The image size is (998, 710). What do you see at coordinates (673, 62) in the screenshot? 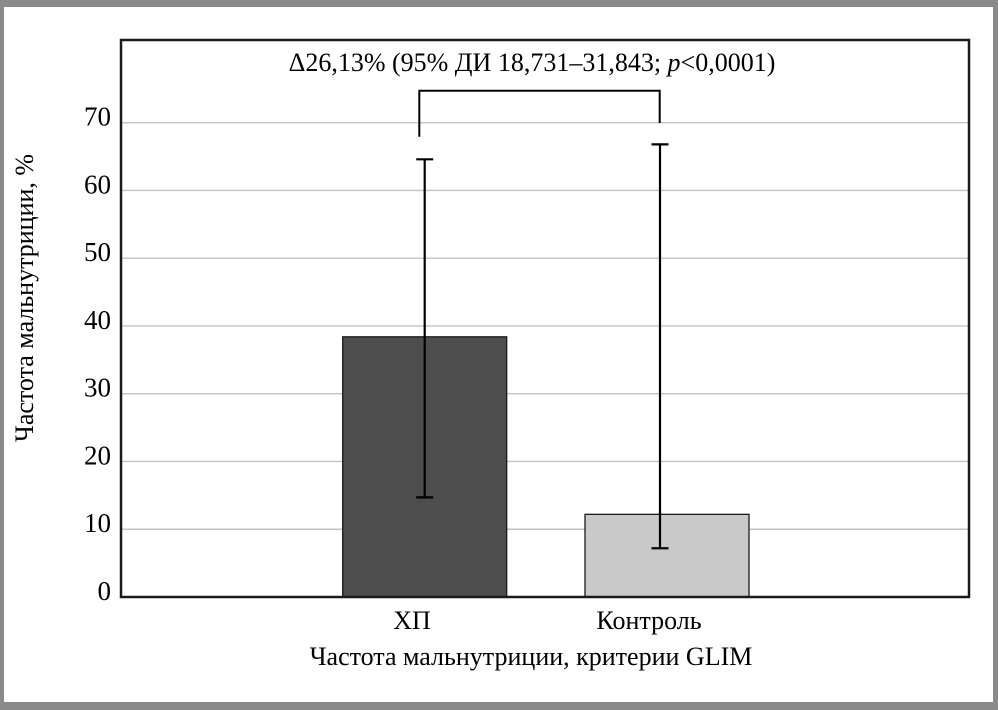
I see `annotation-p-symbol: p` at bounding box center [673, 62].